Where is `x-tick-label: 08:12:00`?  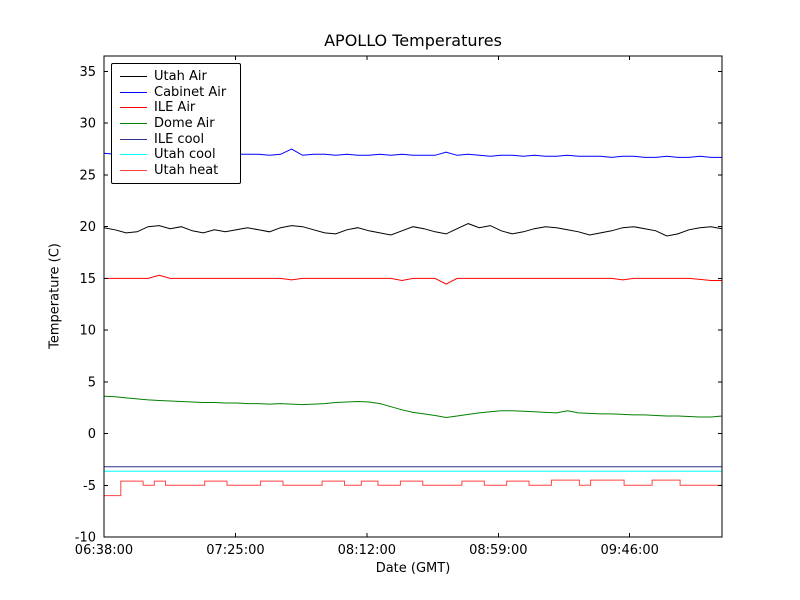 x-tick-label: 08:12:00 is located at coordinates (367, 550).